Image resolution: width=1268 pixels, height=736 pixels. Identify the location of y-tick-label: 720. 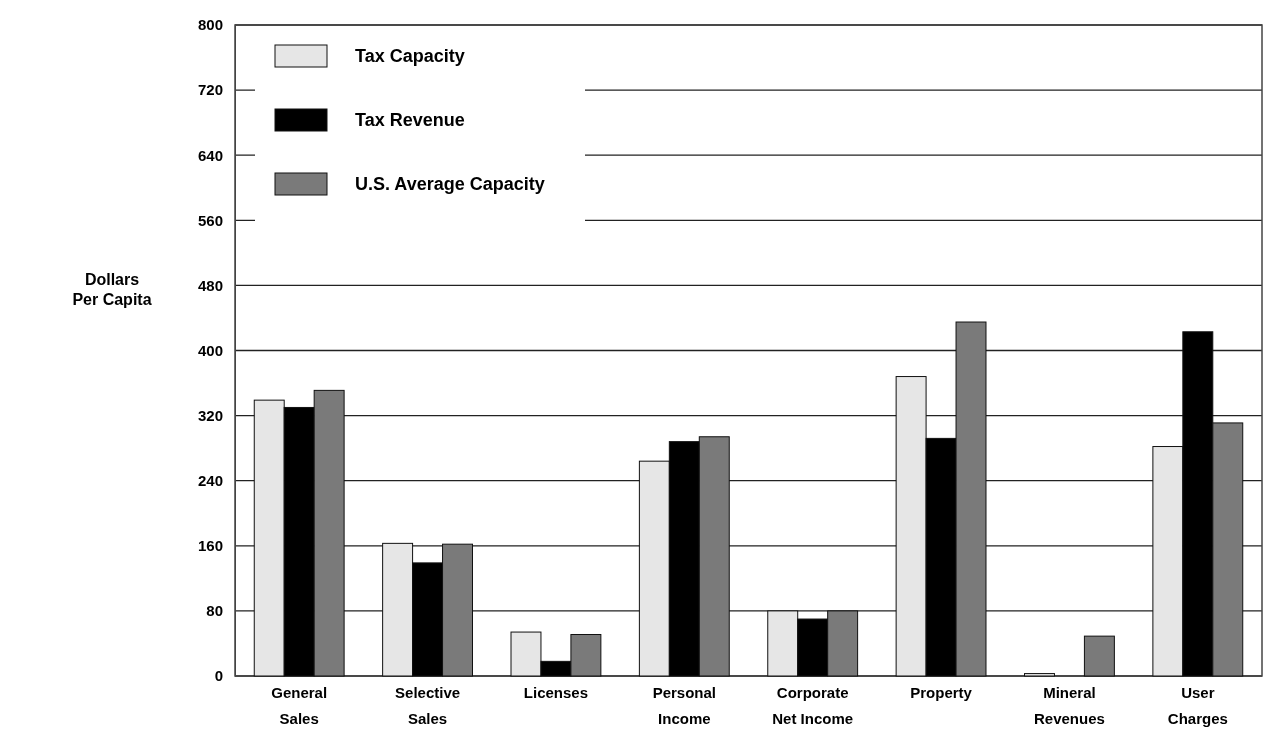
(210, 90).